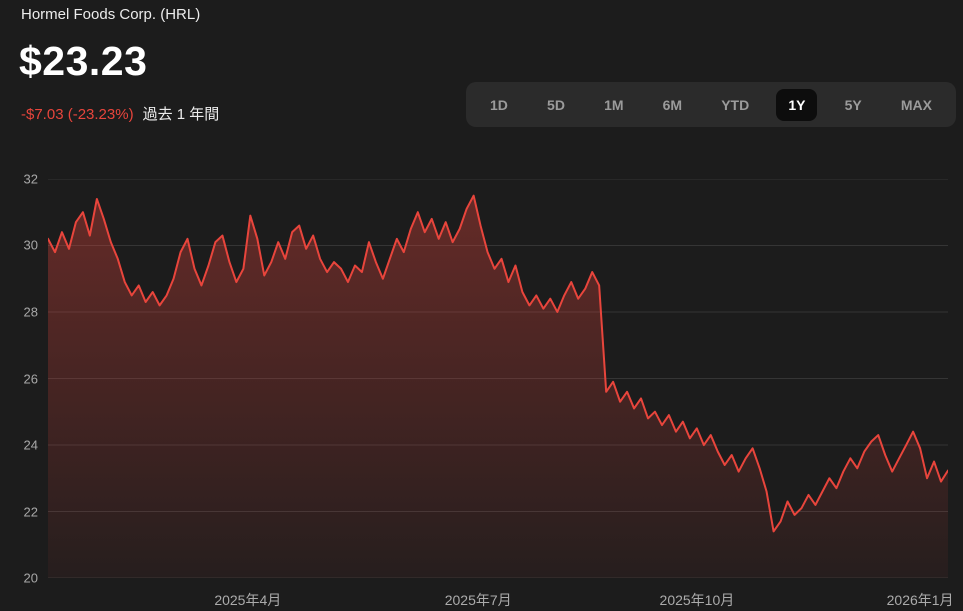  Describe the element at coordinates (21, 379) in the screenshot. I see `y-axis: 32 30 28 26 24 22 20` at that location.